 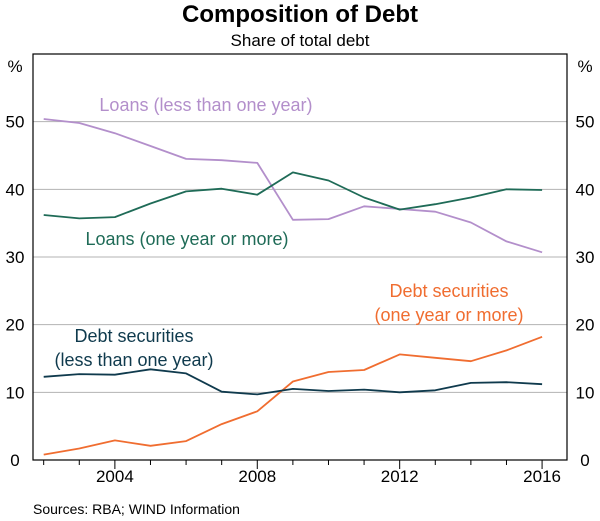 What do you see at coordinates (257, 476) in the screenshot?
I see `x-tick-label-2008: 2008` at bounding box center [257, 476].